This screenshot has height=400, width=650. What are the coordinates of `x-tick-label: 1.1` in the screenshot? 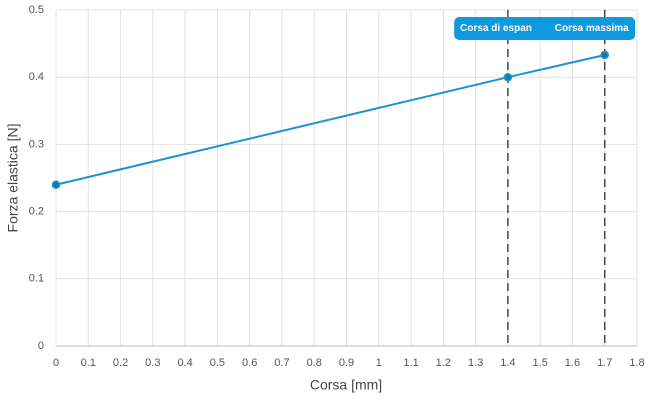 It's located at (410, 363).